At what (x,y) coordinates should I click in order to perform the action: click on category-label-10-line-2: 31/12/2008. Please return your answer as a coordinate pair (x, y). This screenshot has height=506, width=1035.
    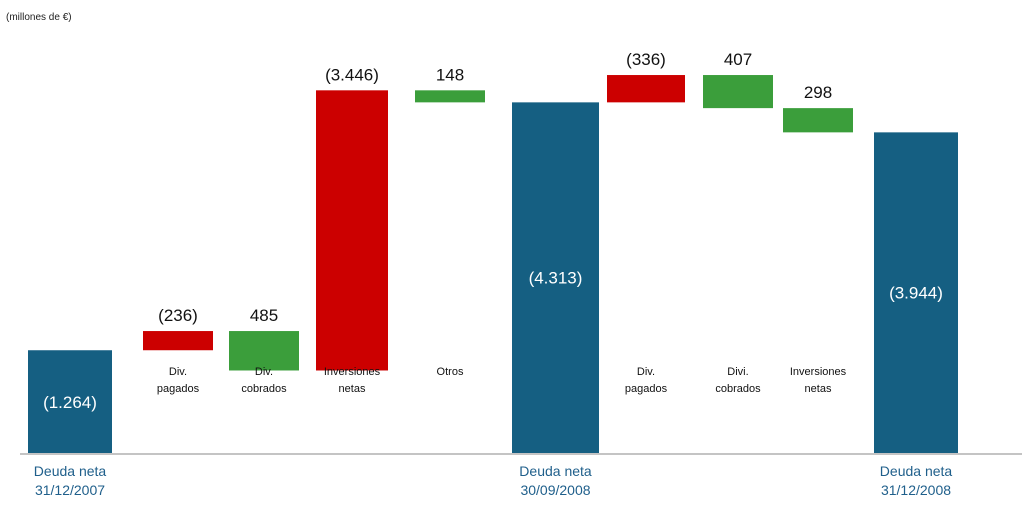
    Looking at the image, I should click on (916, 490).